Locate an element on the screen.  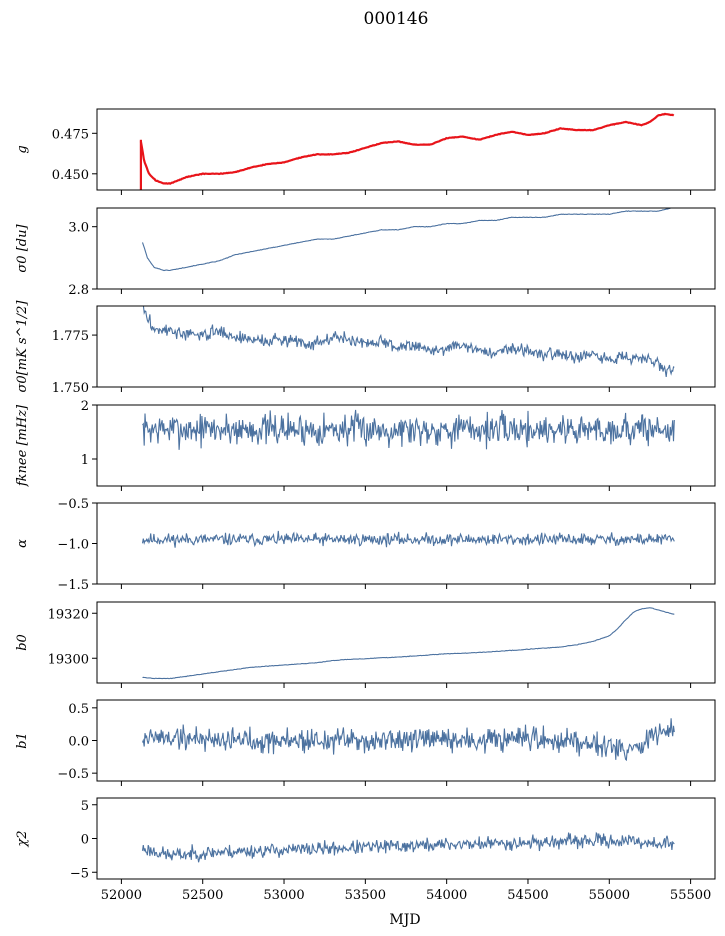
y-tick-label: −5 is located at coordinates (79, 873).